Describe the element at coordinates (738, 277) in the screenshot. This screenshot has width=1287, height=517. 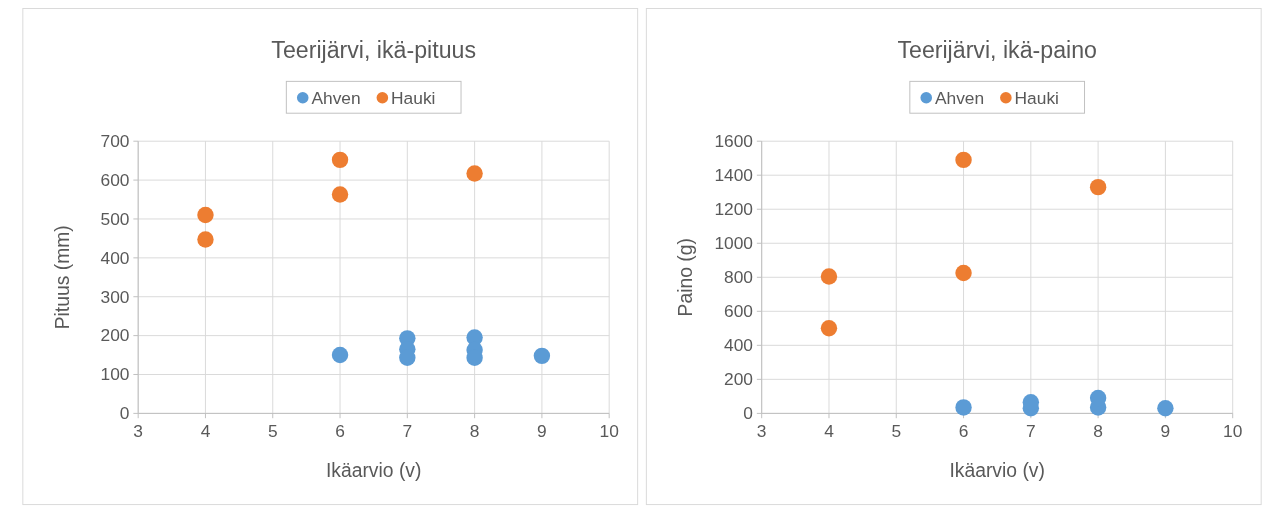
I see `y-tick-label: 800` at that location.